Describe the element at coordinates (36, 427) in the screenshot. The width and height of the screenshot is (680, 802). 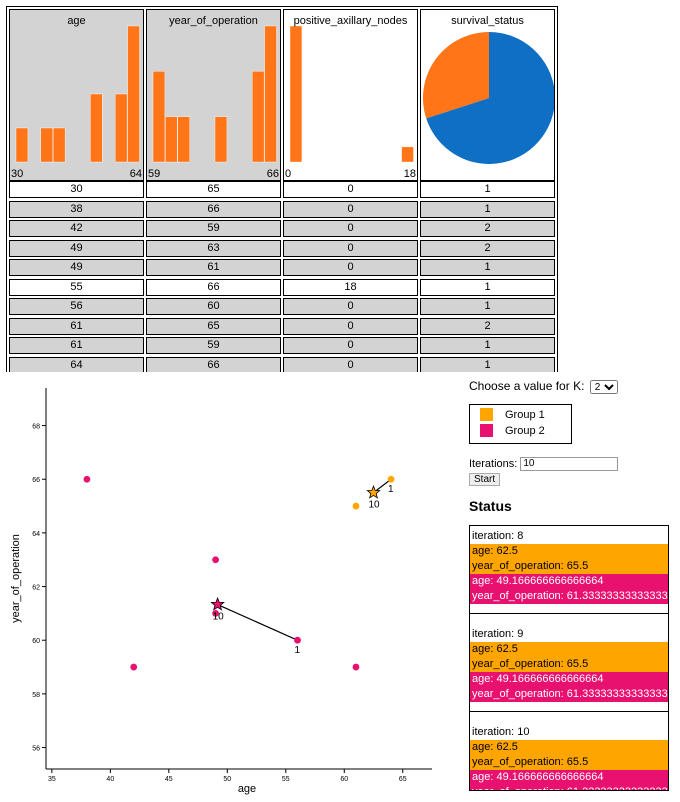
I see `y-tick-label: 68` at that location.